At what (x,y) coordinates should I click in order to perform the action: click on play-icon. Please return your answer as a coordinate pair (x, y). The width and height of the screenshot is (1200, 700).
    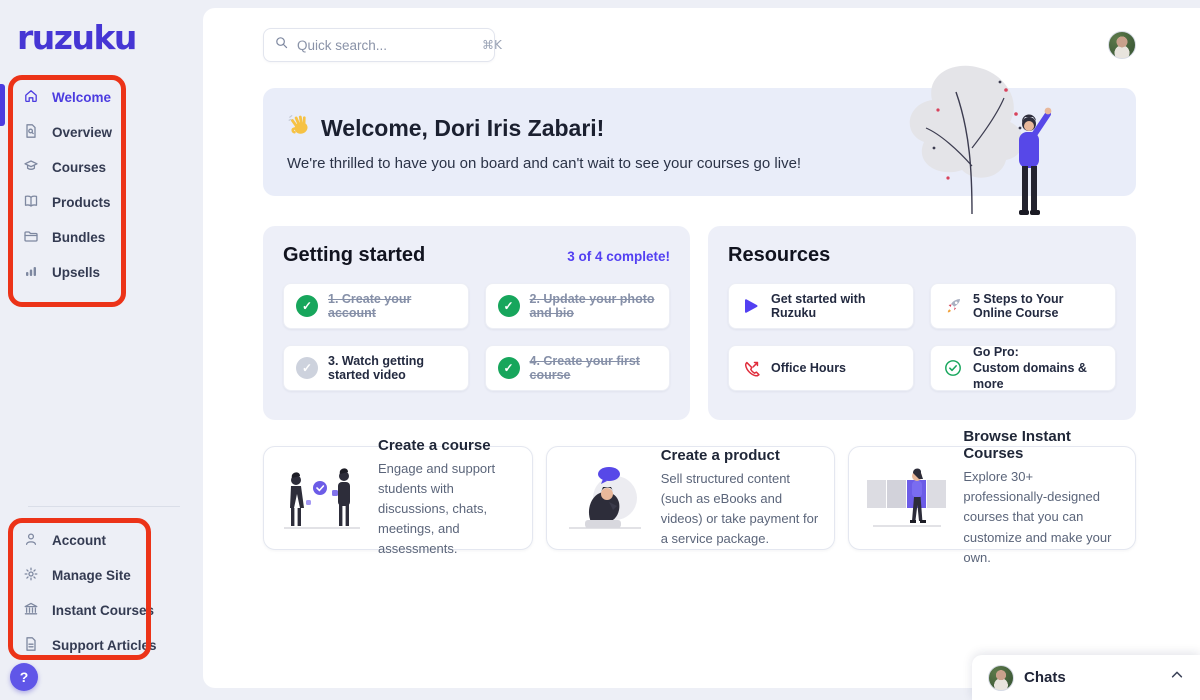
    Looking at the image, I should click on (751, 306).